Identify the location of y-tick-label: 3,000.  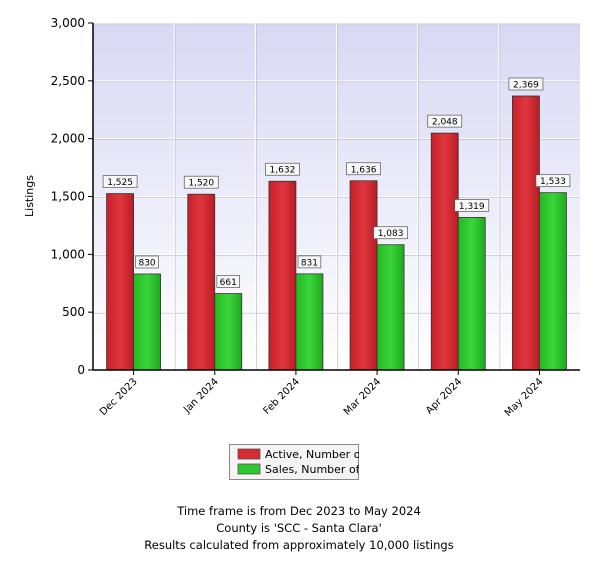
(68, 23).